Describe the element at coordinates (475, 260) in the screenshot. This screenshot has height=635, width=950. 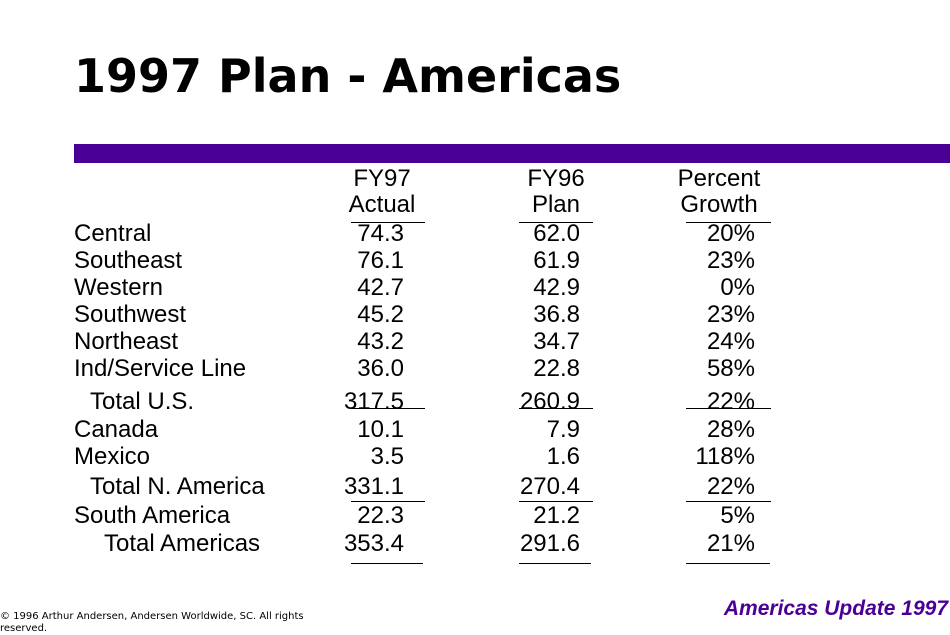
I see `table-row: Southeast 76.1 61.9 23%` at that location.